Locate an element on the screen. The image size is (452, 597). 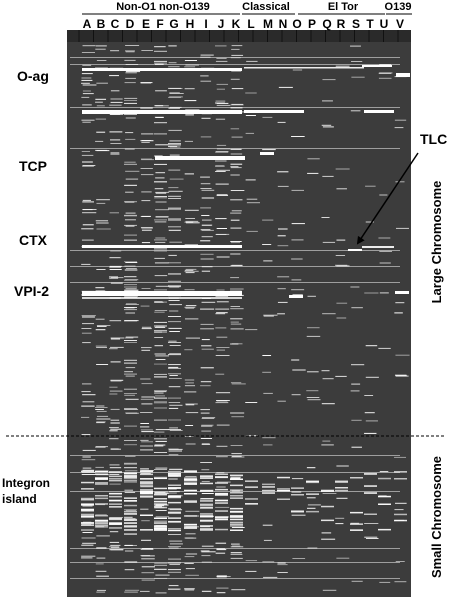
region-label-island: island is located at coordinates (19, 499).